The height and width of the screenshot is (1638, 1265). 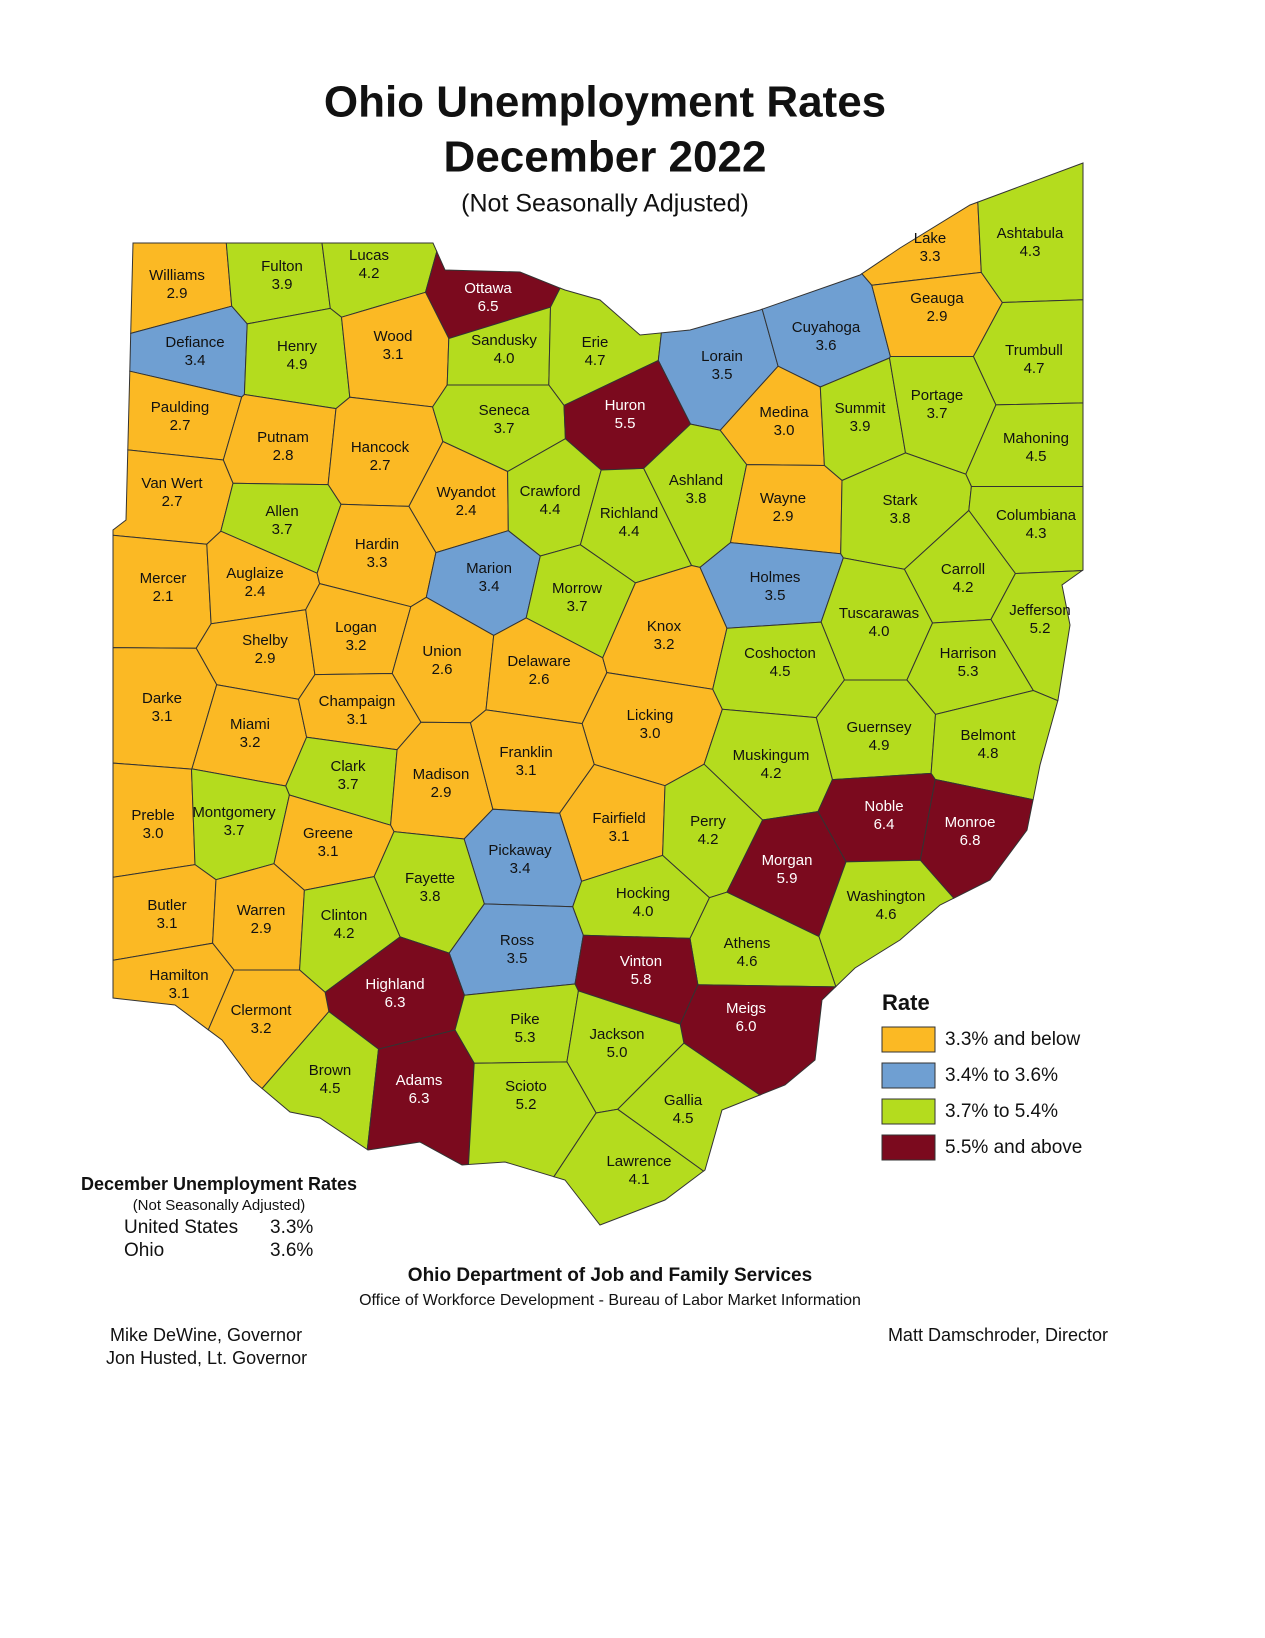 What do you see at coordinates (488, 288) in the screenshot?
I see `county-name: Ottawa` at bounding box center [488, 288].